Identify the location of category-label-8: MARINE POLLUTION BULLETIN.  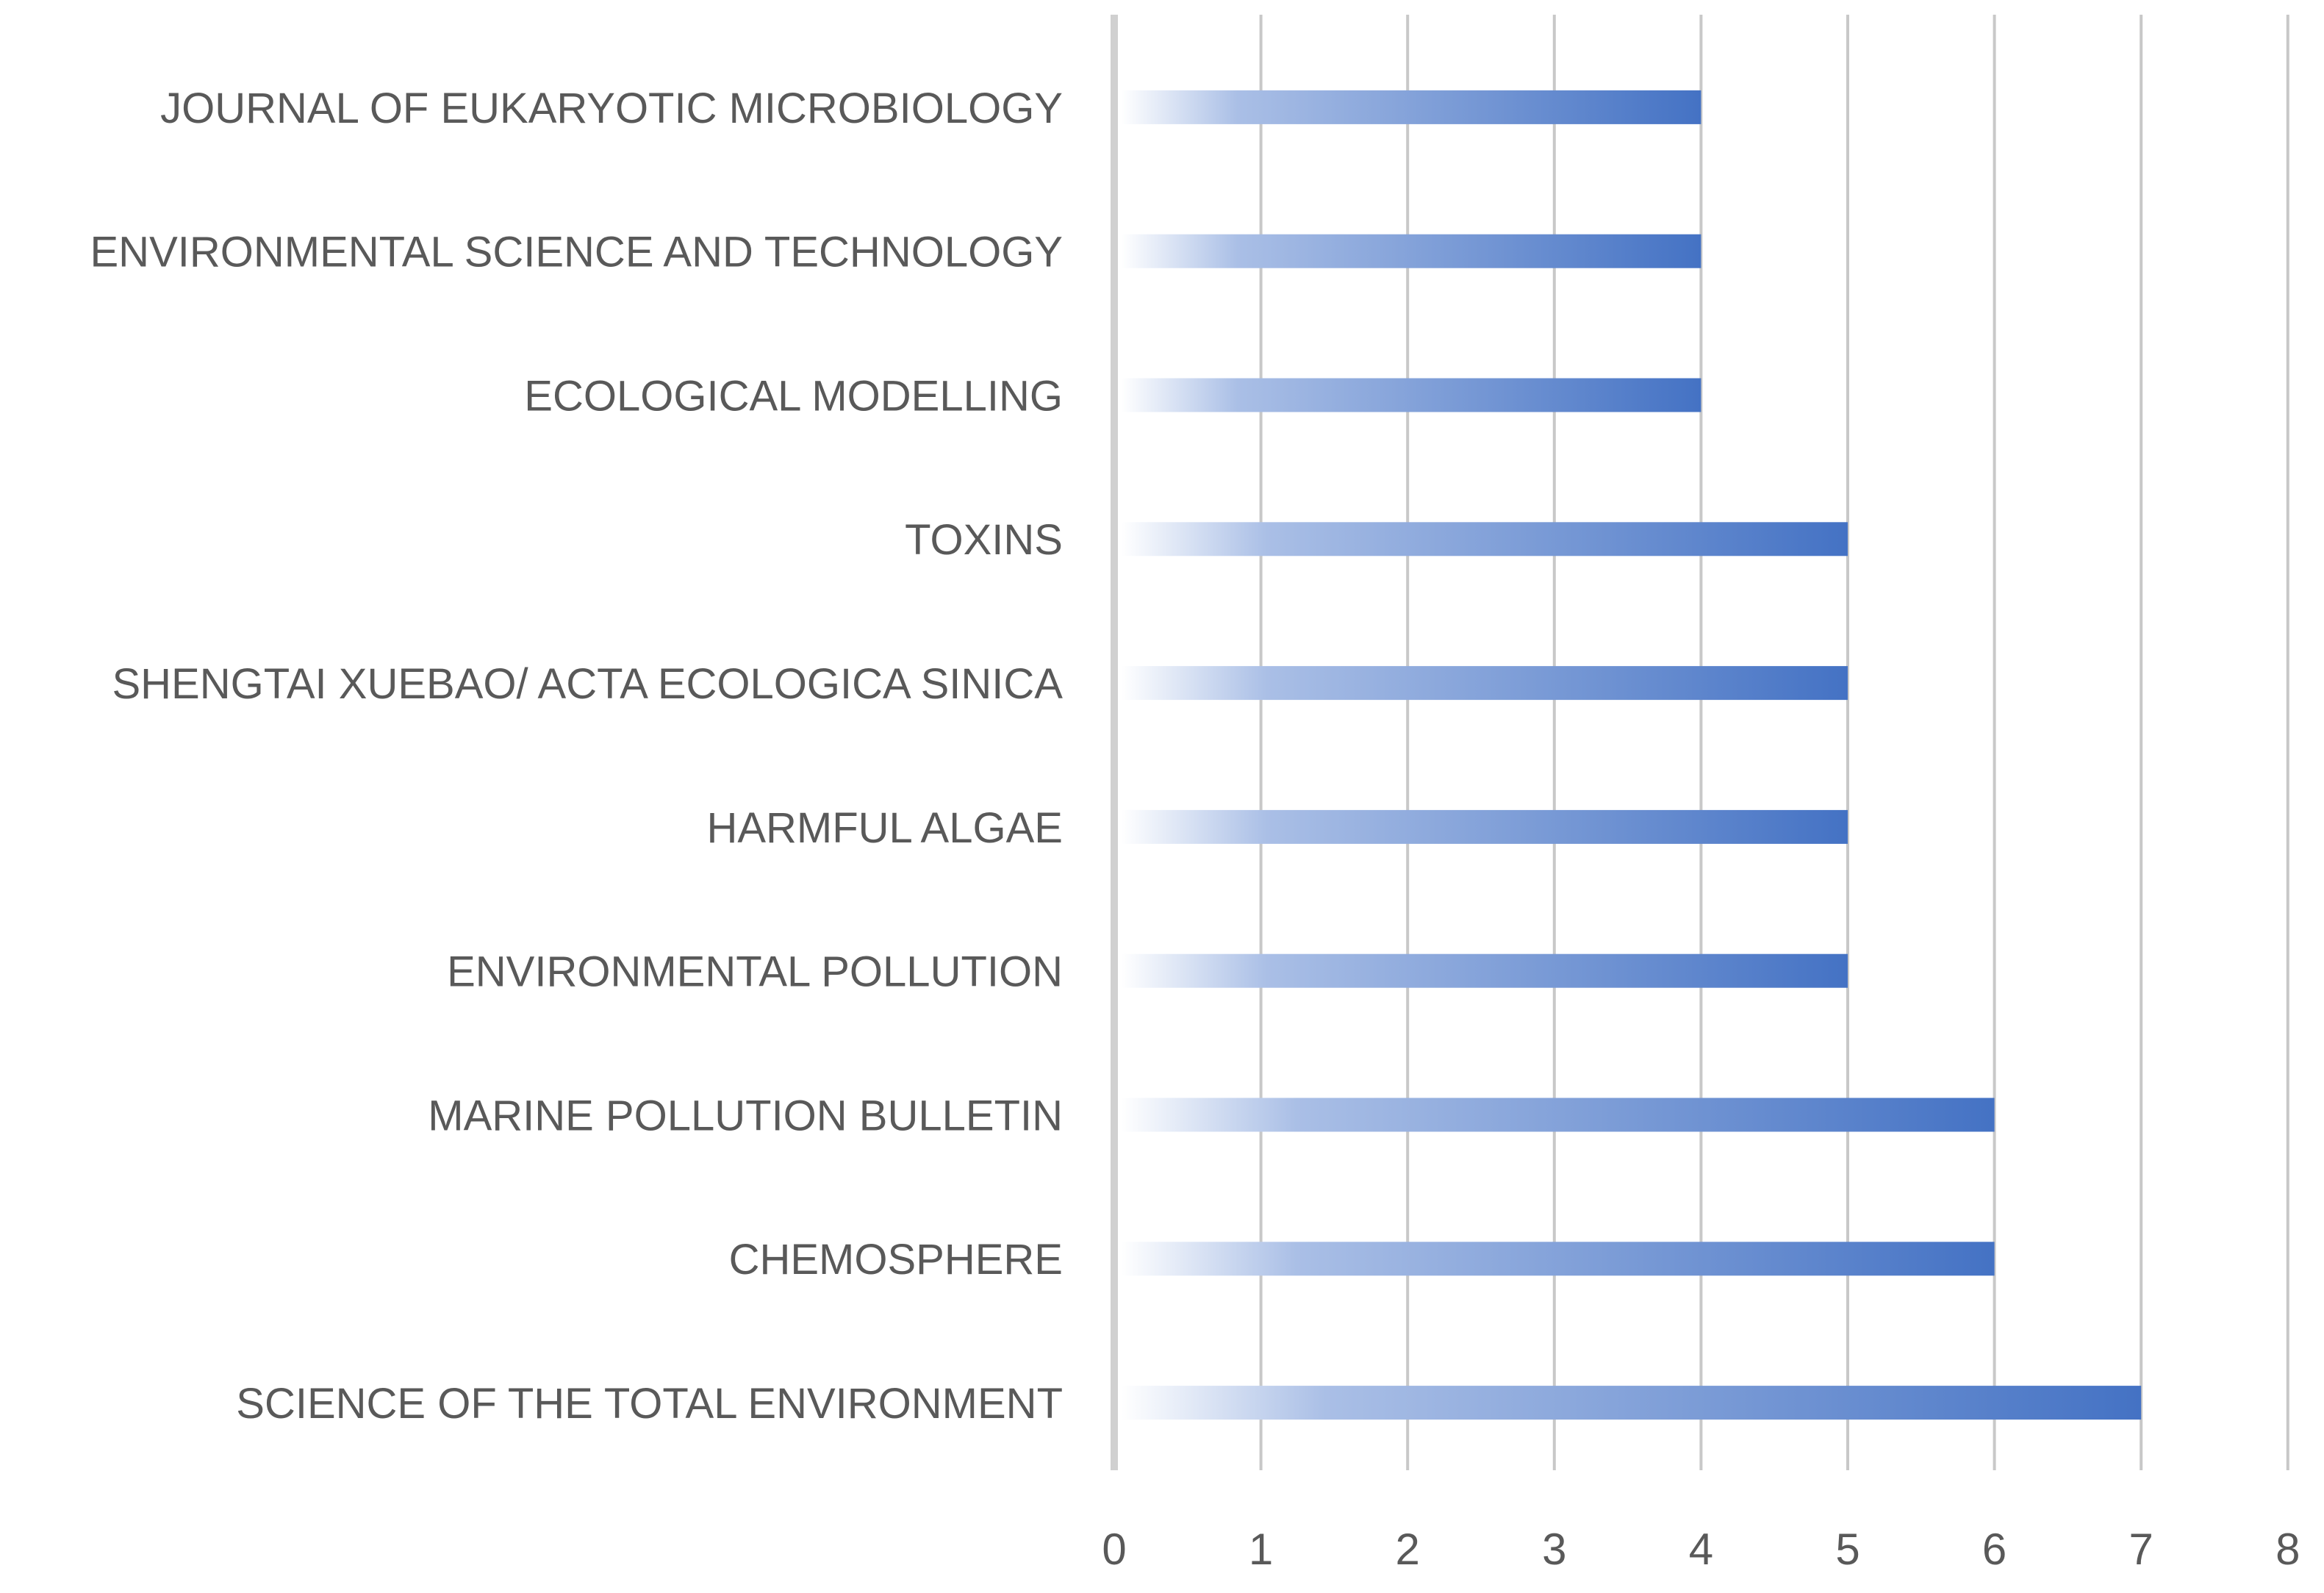
(745, 1115).